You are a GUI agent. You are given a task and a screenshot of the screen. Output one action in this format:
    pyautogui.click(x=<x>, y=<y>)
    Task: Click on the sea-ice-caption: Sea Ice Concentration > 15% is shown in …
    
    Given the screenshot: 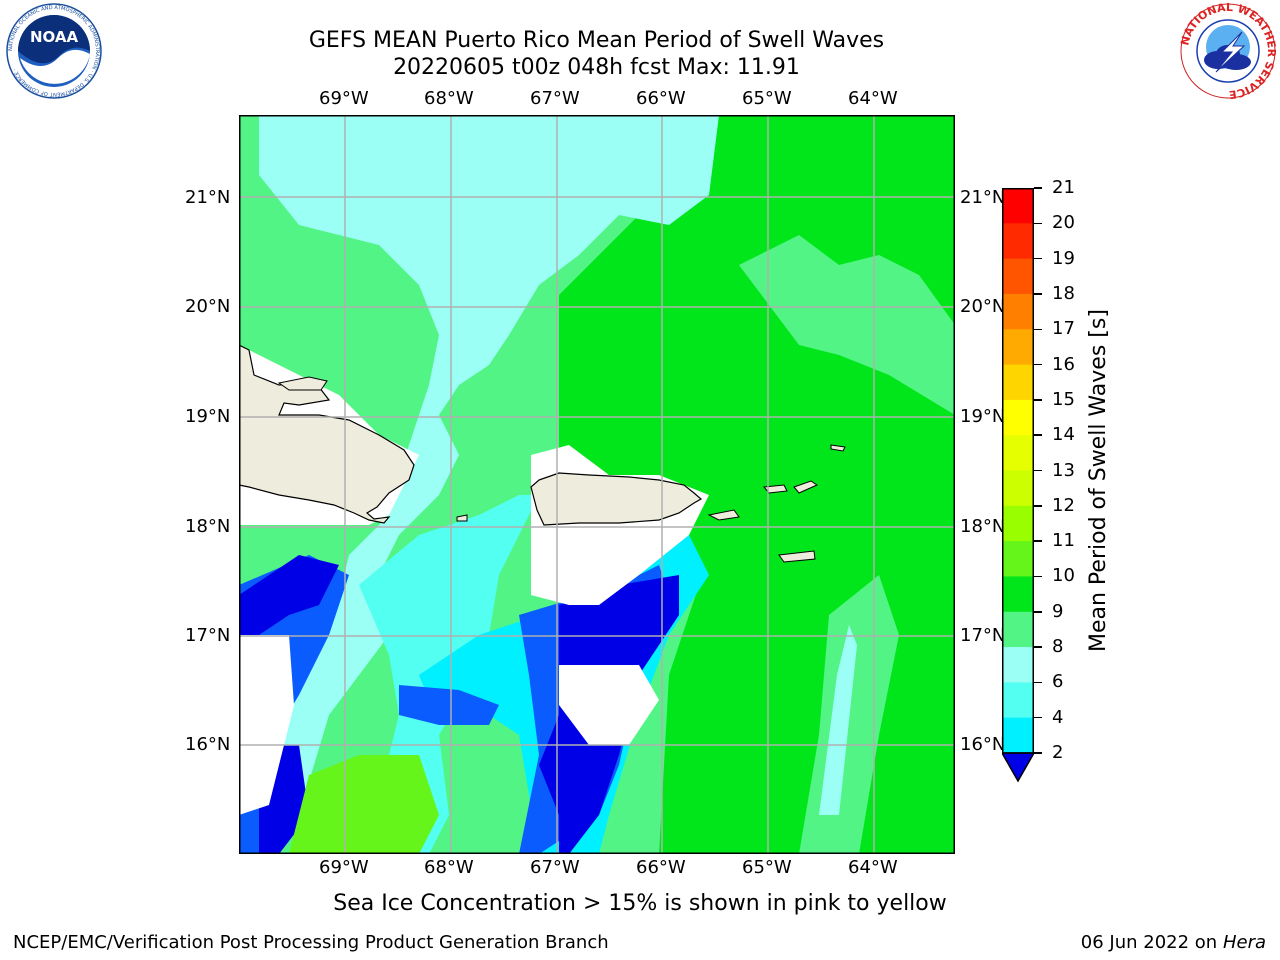 What is the action you would take?
    pyautogui.click(x=640, y=903)
    